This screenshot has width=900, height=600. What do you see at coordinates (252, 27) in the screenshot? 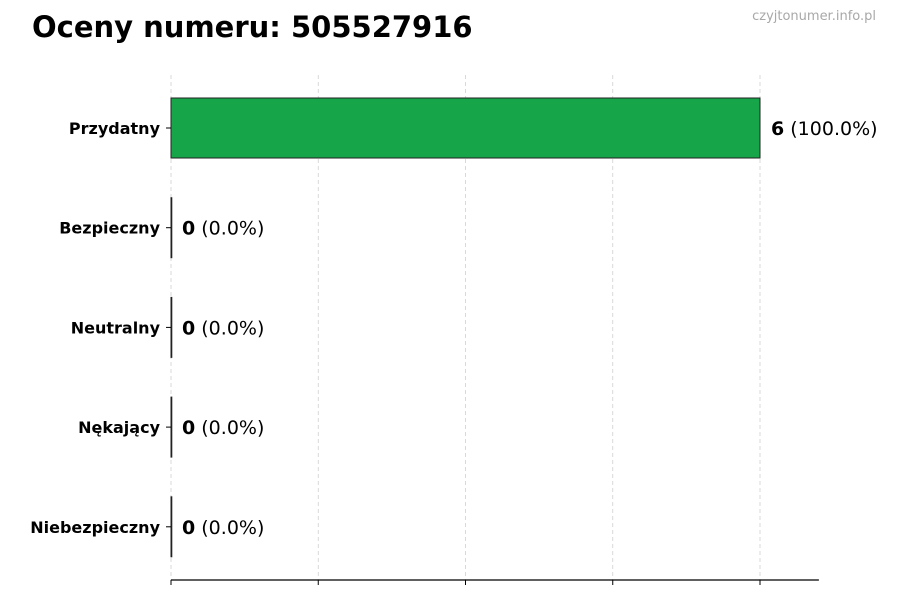
I see `chart-title: Oceny numeru: 505527916` at bounding box center [252, 27].